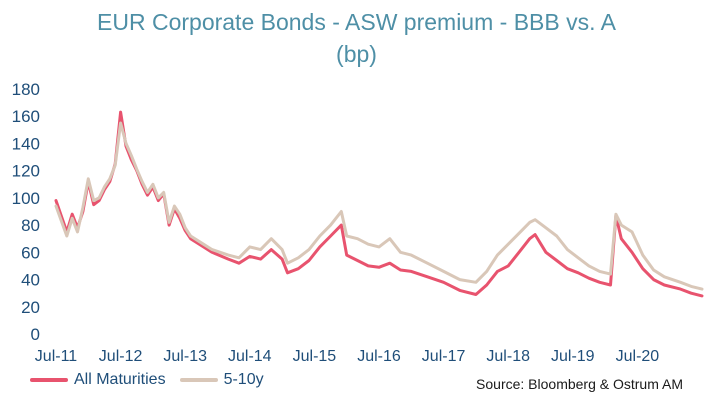 This screenshot has width=713, height=412. I want to click on x-tick-label: Jul-11, so click(56, 356).